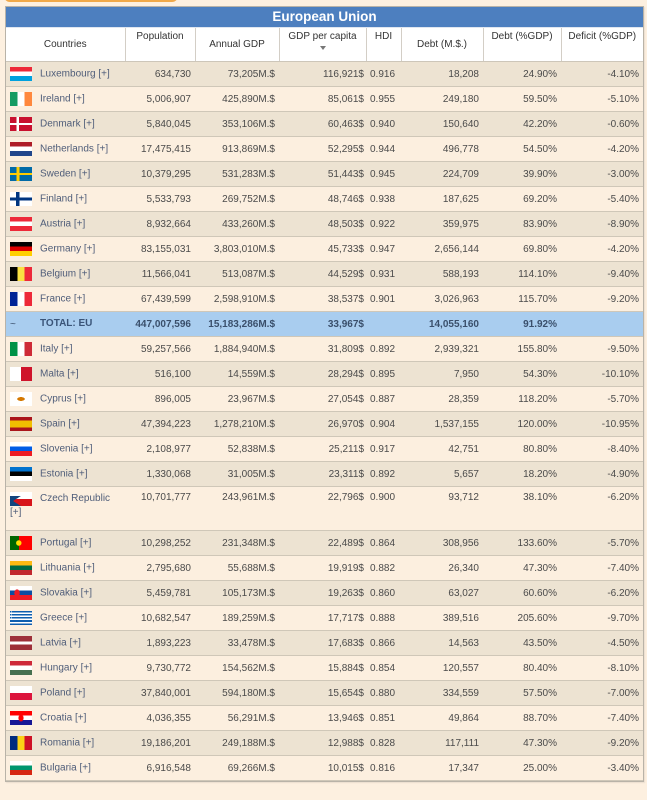 The height and width of the screenshot is (800, 647). What do you see at coordinates (602, 45) in the screenshot?
I see `column-header-deficit: Deficit (%GDP)` at bounding box center [602, 45].